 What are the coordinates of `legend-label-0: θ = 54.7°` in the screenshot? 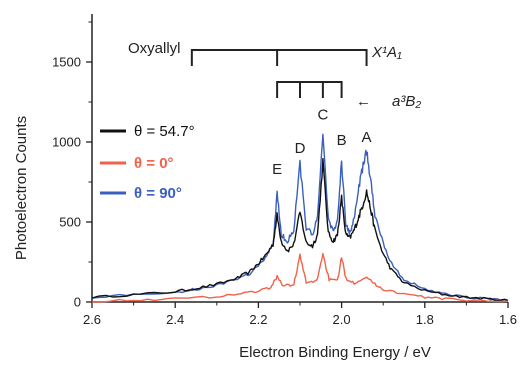 It's located at (164, 131).